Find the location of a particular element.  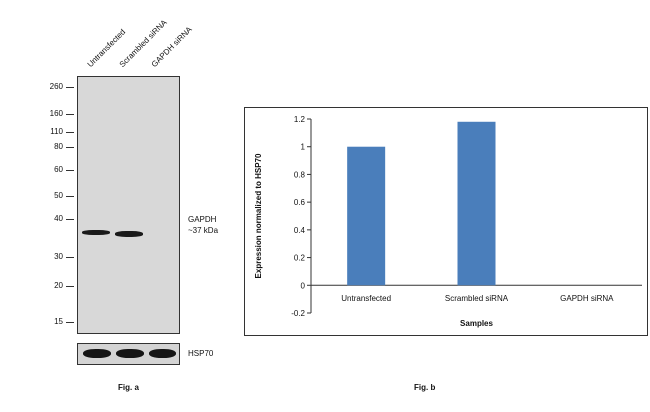

marker-label: 20 is located at coordinates (58, 285).